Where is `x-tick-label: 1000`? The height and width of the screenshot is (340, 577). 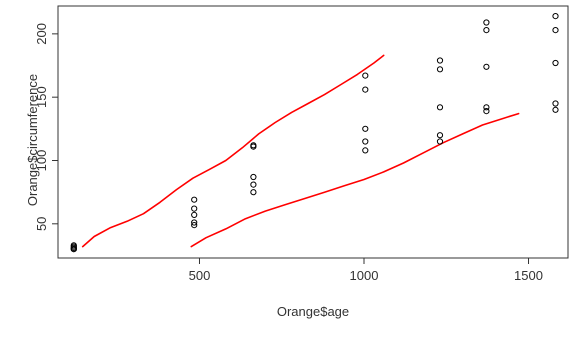
x-tick-label: 1000 is located at coordinates (364, 275).